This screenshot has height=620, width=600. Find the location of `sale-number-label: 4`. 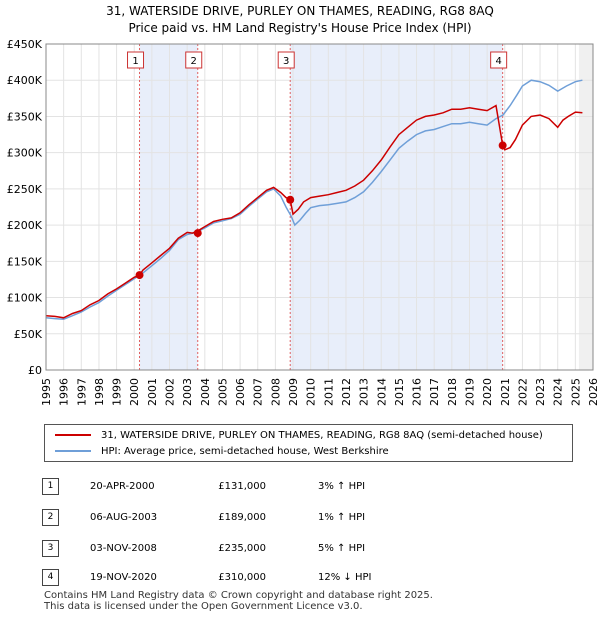

sale-number-label: 4 is located at coordinates (498, 61).